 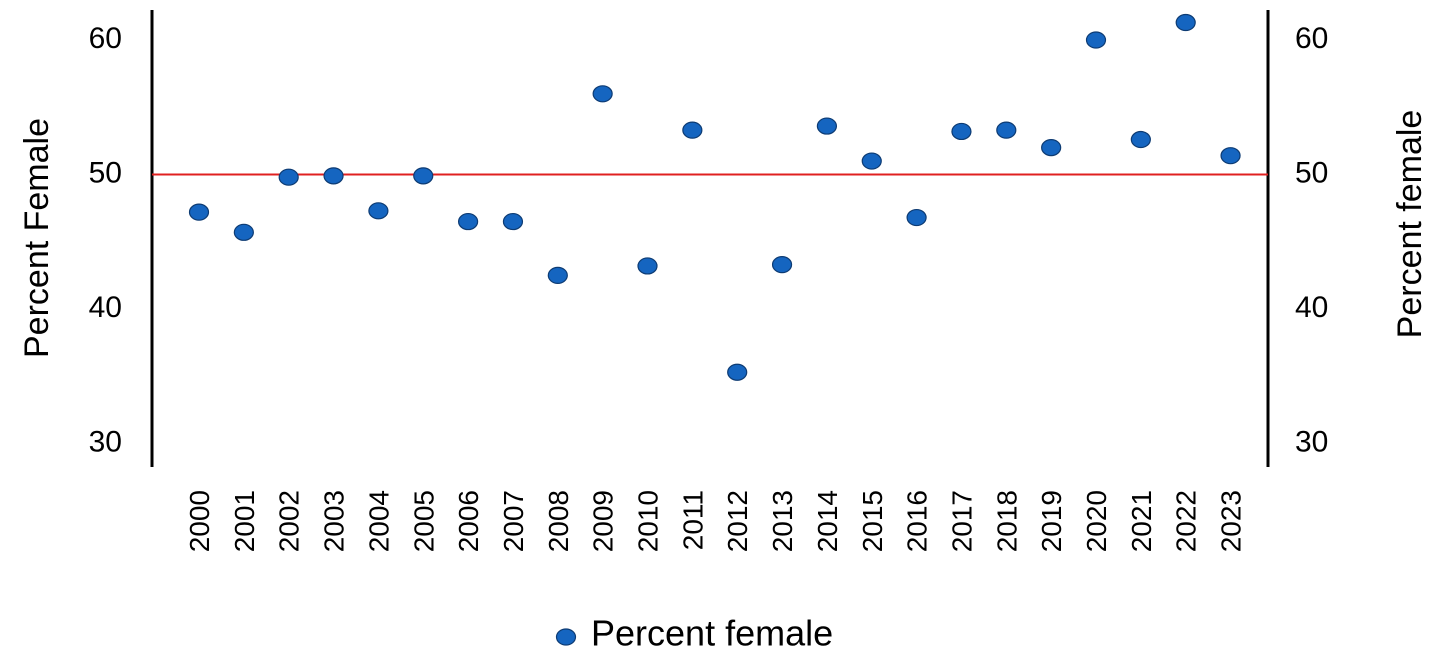 What do you see at coordinates (289, 521) in the screenshot?
I see `x-tick-label: 2002` at bounding box center [289, 521].